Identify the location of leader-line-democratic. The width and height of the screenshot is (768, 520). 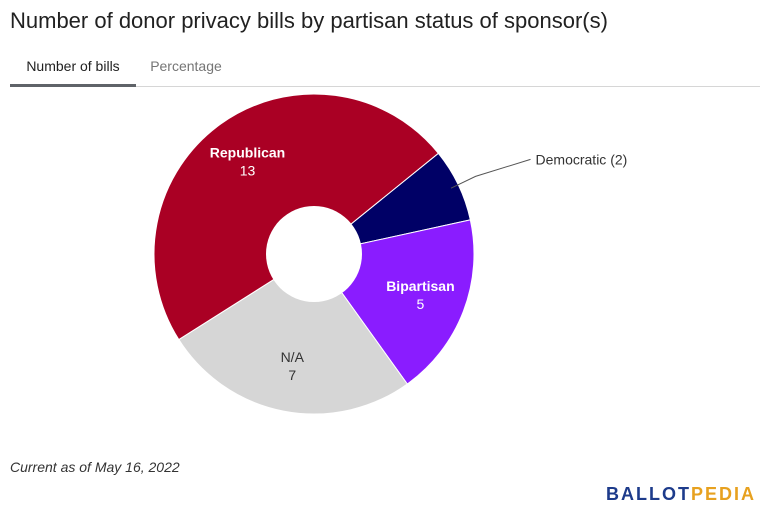
(490, 173).